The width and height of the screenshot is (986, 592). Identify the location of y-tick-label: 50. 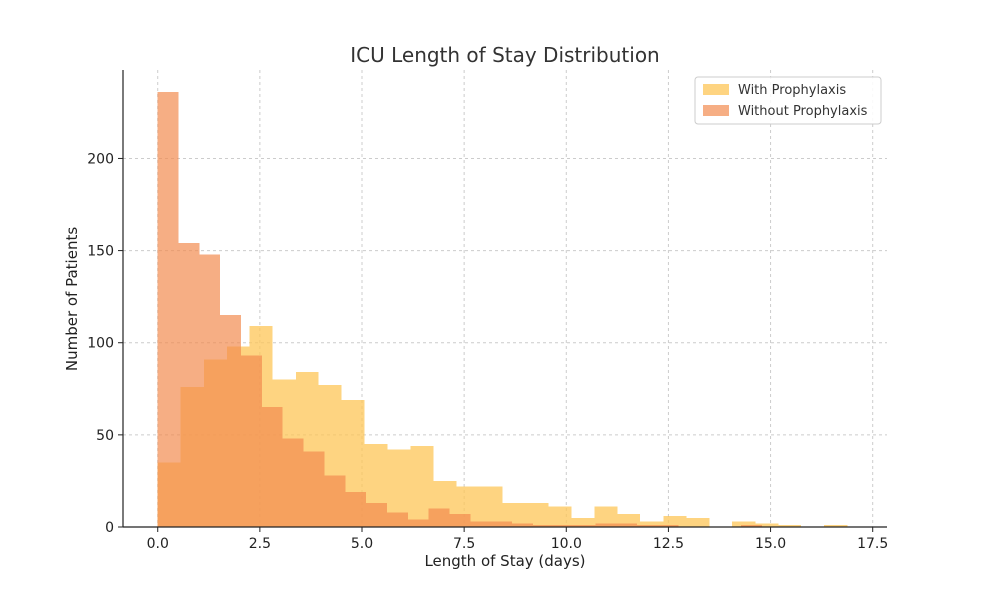
(105, 436).